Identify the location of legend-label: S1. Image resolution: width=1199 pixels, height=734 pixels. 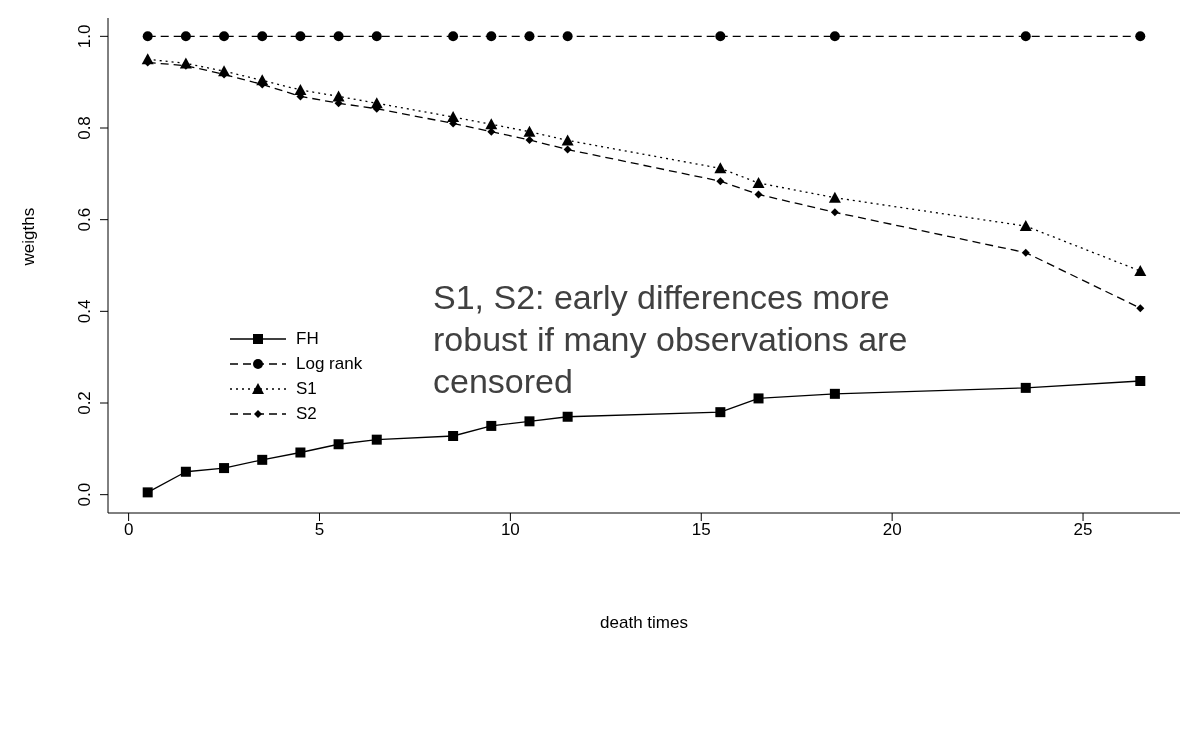
(306, 388).